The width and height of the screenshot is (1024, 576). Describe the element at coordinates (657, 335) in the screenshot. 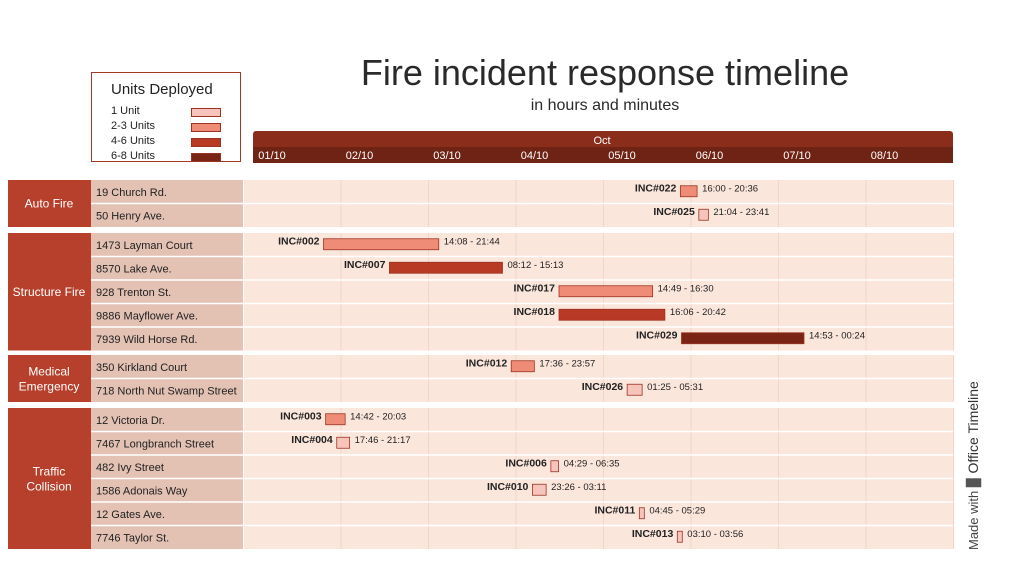

I see `task-id-label: INC#029` at that location.